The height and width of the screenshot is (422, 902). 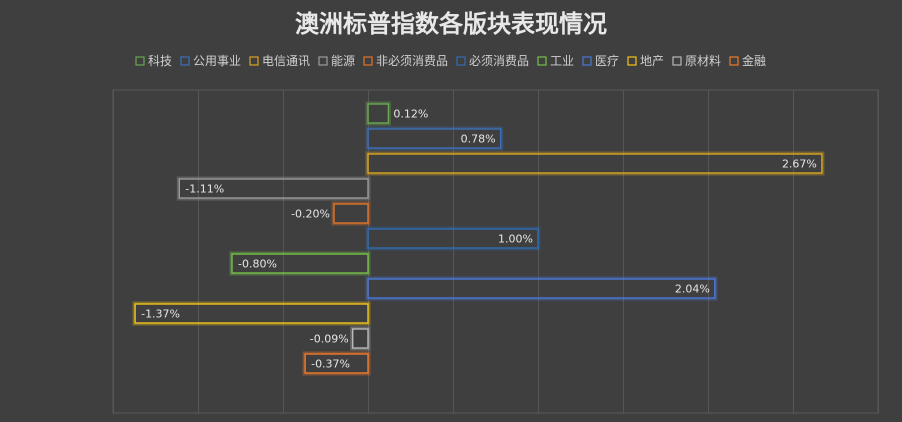 I want to click on legend-label: 科技, so click(x=160, y=61).